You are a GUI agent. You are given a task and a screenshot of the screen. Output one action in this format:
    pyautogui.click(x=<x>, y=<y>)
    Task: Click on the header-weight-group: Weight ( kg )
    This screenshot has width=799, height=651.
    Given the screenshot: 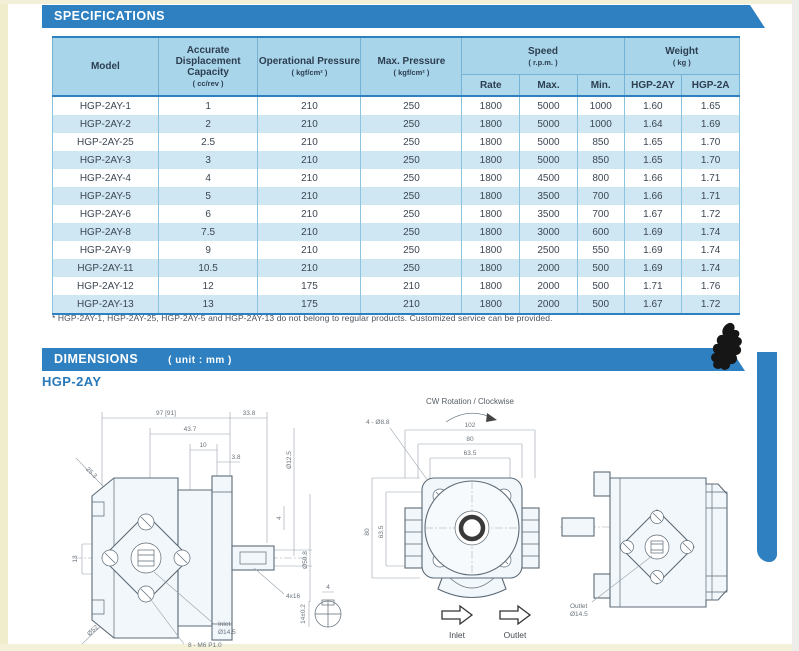 What is the action you would take?
    pyautogui.click(x=682, y=55)
    